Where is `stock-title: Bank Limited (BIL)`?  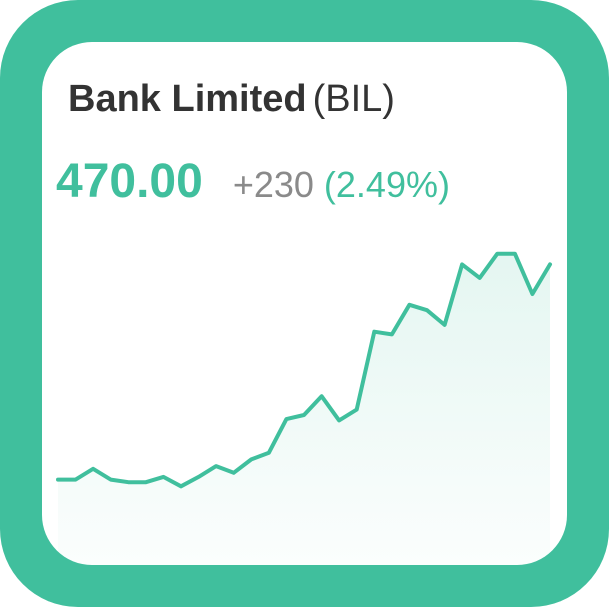 stock-title: Bank Limited (BIL) is located at coordinates (231, 99).